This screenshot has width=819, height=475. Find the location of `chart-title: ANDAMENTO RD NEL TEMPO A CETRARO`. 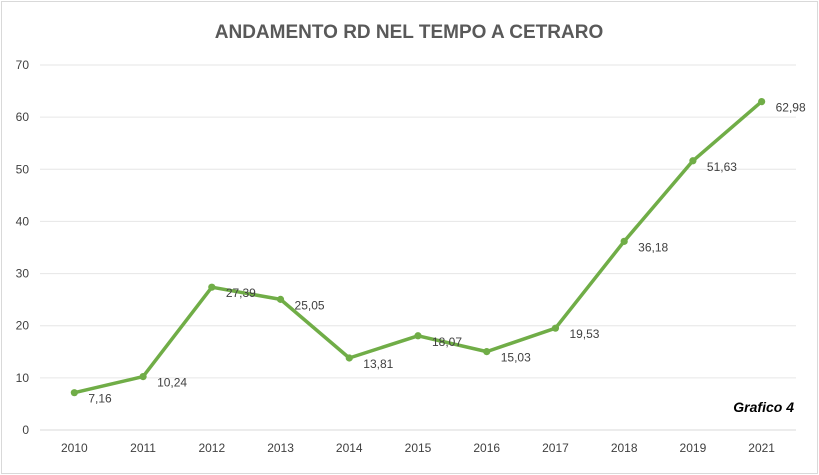

chart-title: ANDAMENTO RD NEL TEMPO A CETRARO is located at coordinates (409, 32).